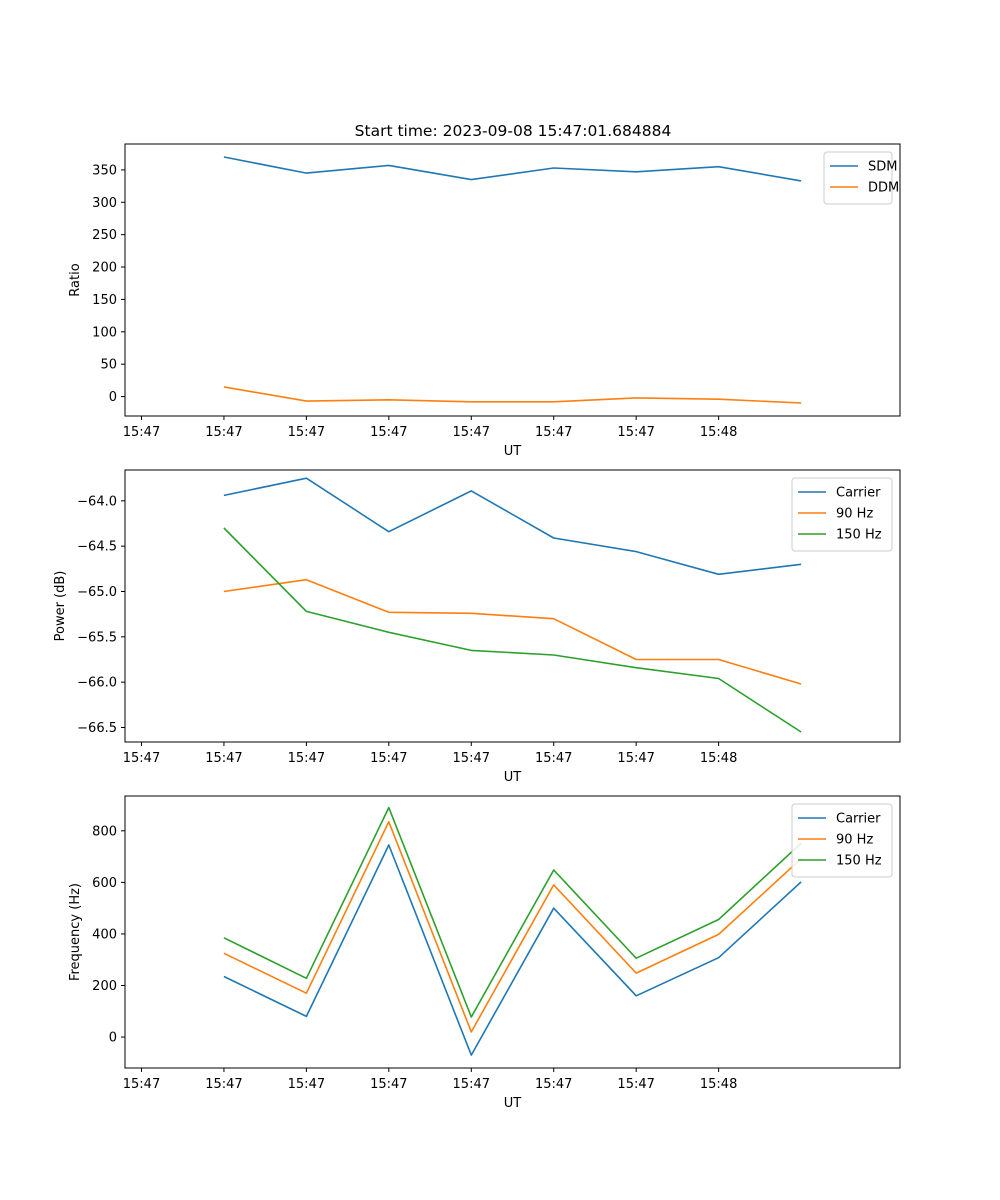 Image resolution: width=1000 pixels, height=1200 pixels. I want to click on y-axis-label: Frequency (Hz), so click(75, 932).